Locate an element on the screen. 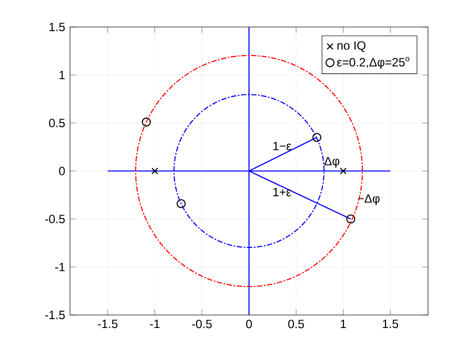 This screenshot has height=355, width=474. annotation: −Δφ is located at coordinates (369, 200).